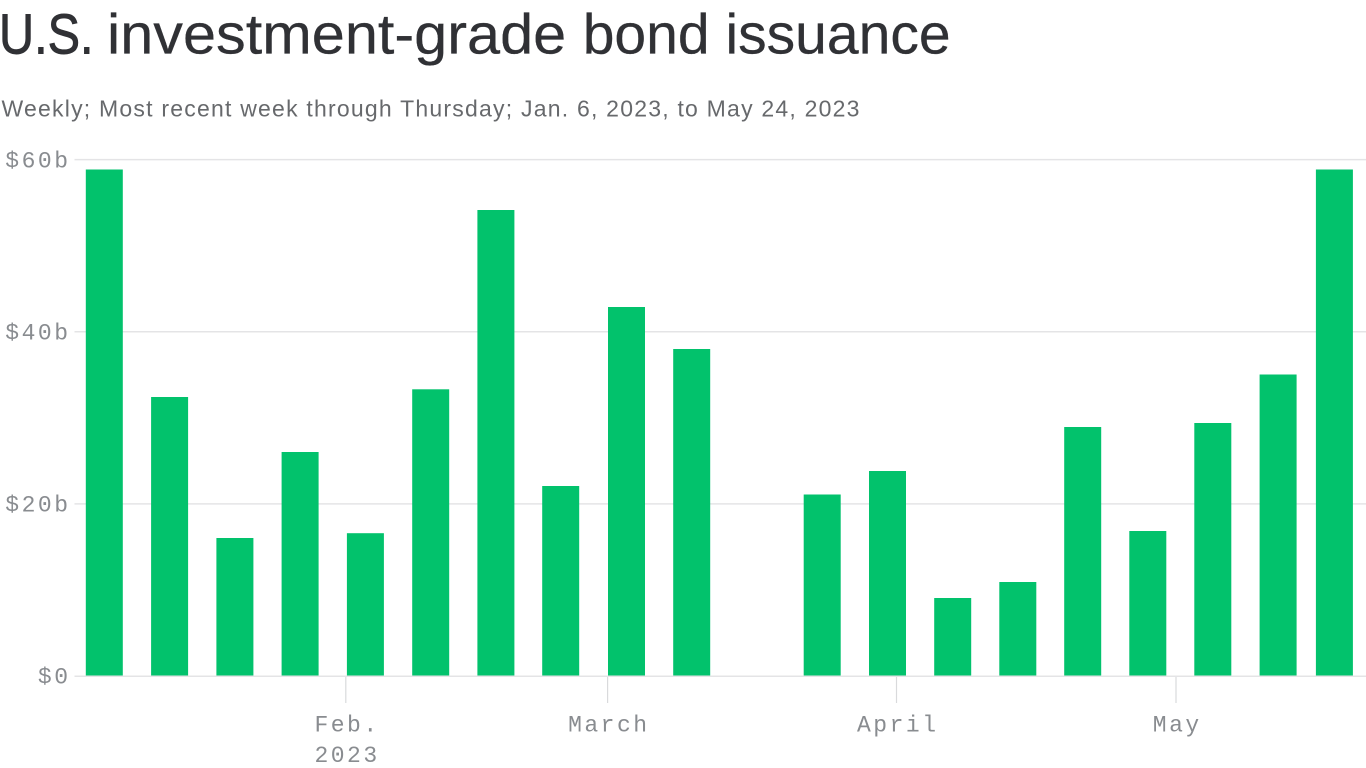  I want to click on svg-text: $20b, so click(37, 506).